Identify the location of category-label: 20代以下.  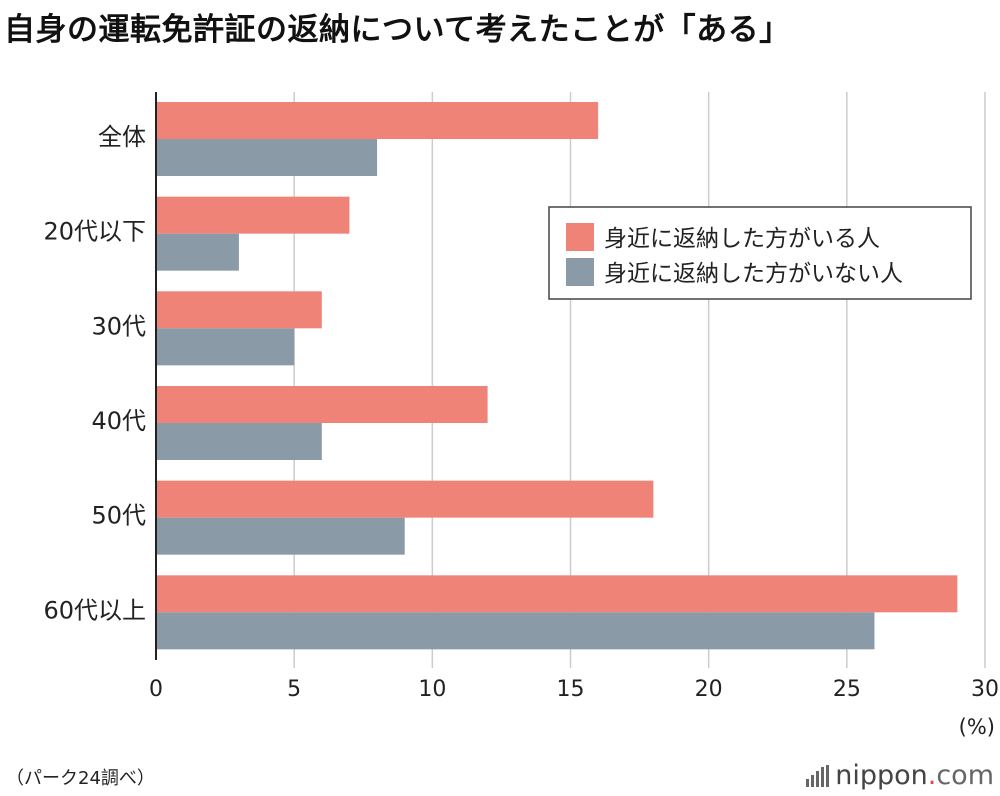
(94, 232).